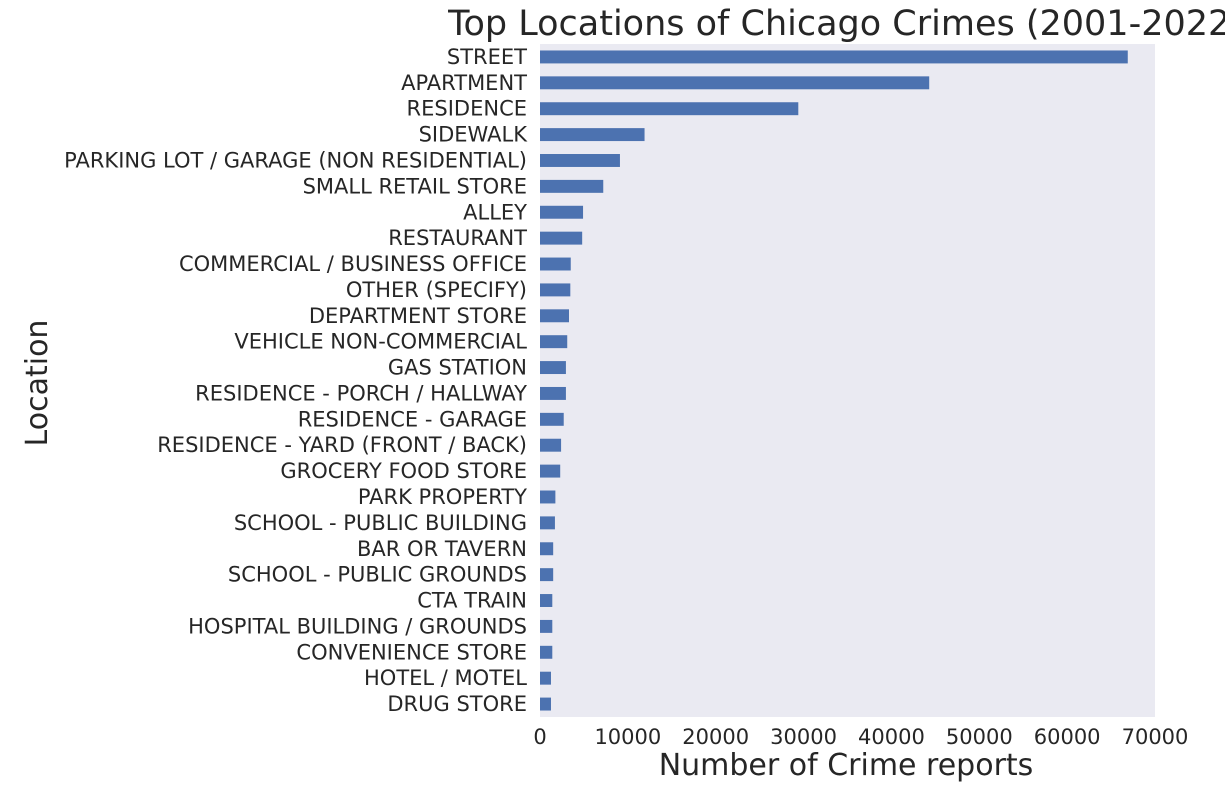  What do you see at coordinates (467, 109) in the screenshot?
I see `y-tick-label: RESIDENCE` at bounding box center [467, 109].